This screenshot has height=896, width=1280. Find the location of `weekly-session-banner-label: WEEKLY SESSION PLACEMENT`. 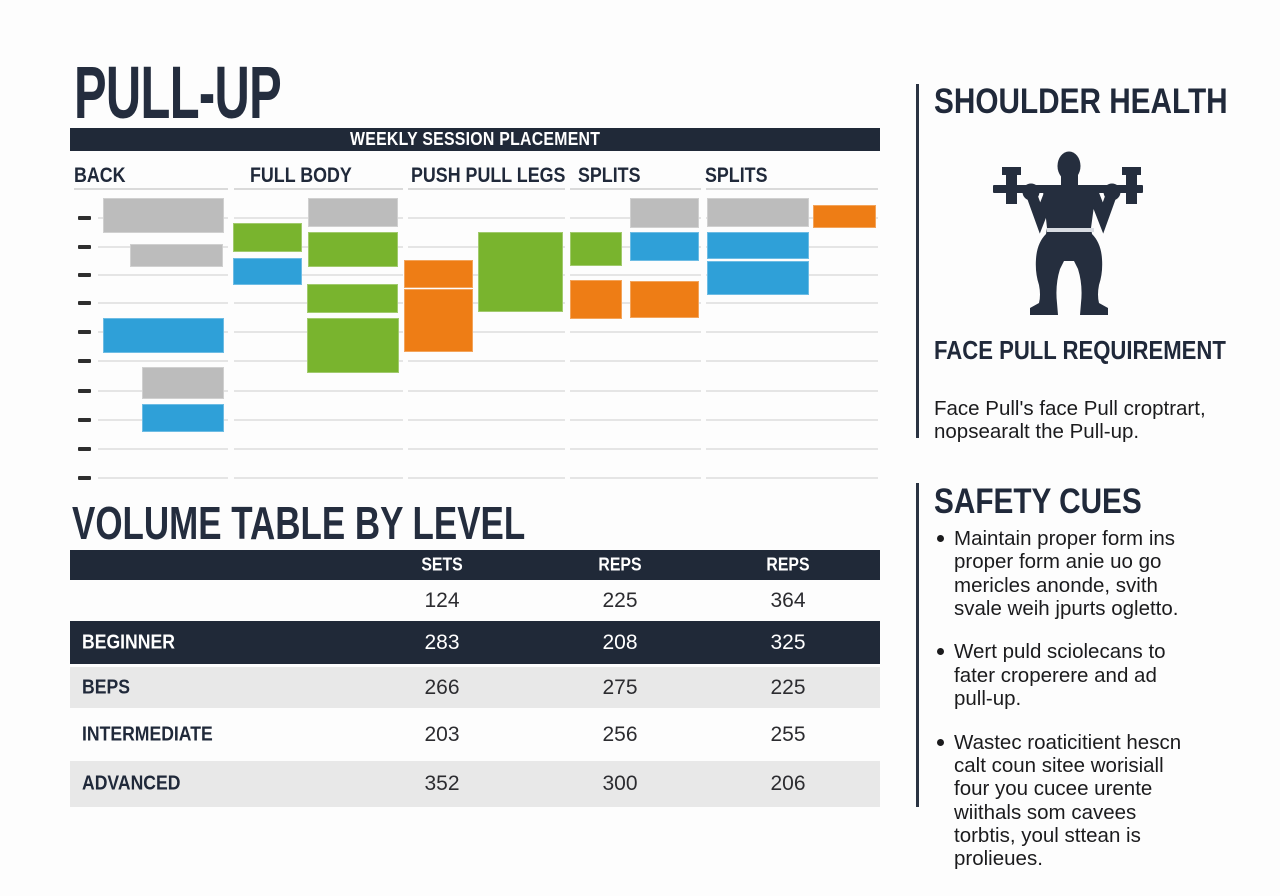

weekly-session-banner-label: WEEKLY SESSION PLACEMENT is located at coordinates (475, 139).